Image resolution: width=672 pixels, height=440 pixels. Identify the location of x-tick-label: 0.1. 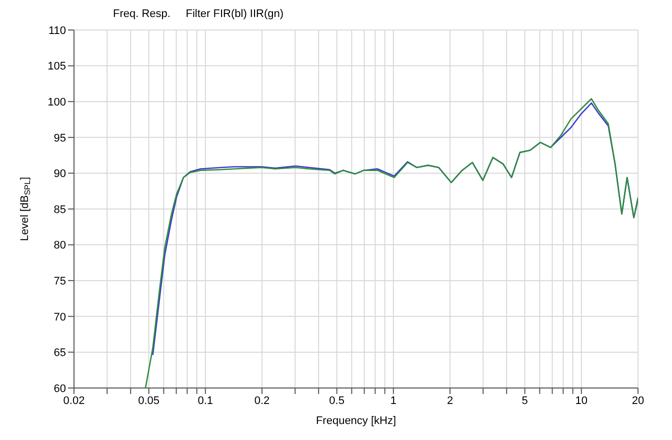
(206, 400).